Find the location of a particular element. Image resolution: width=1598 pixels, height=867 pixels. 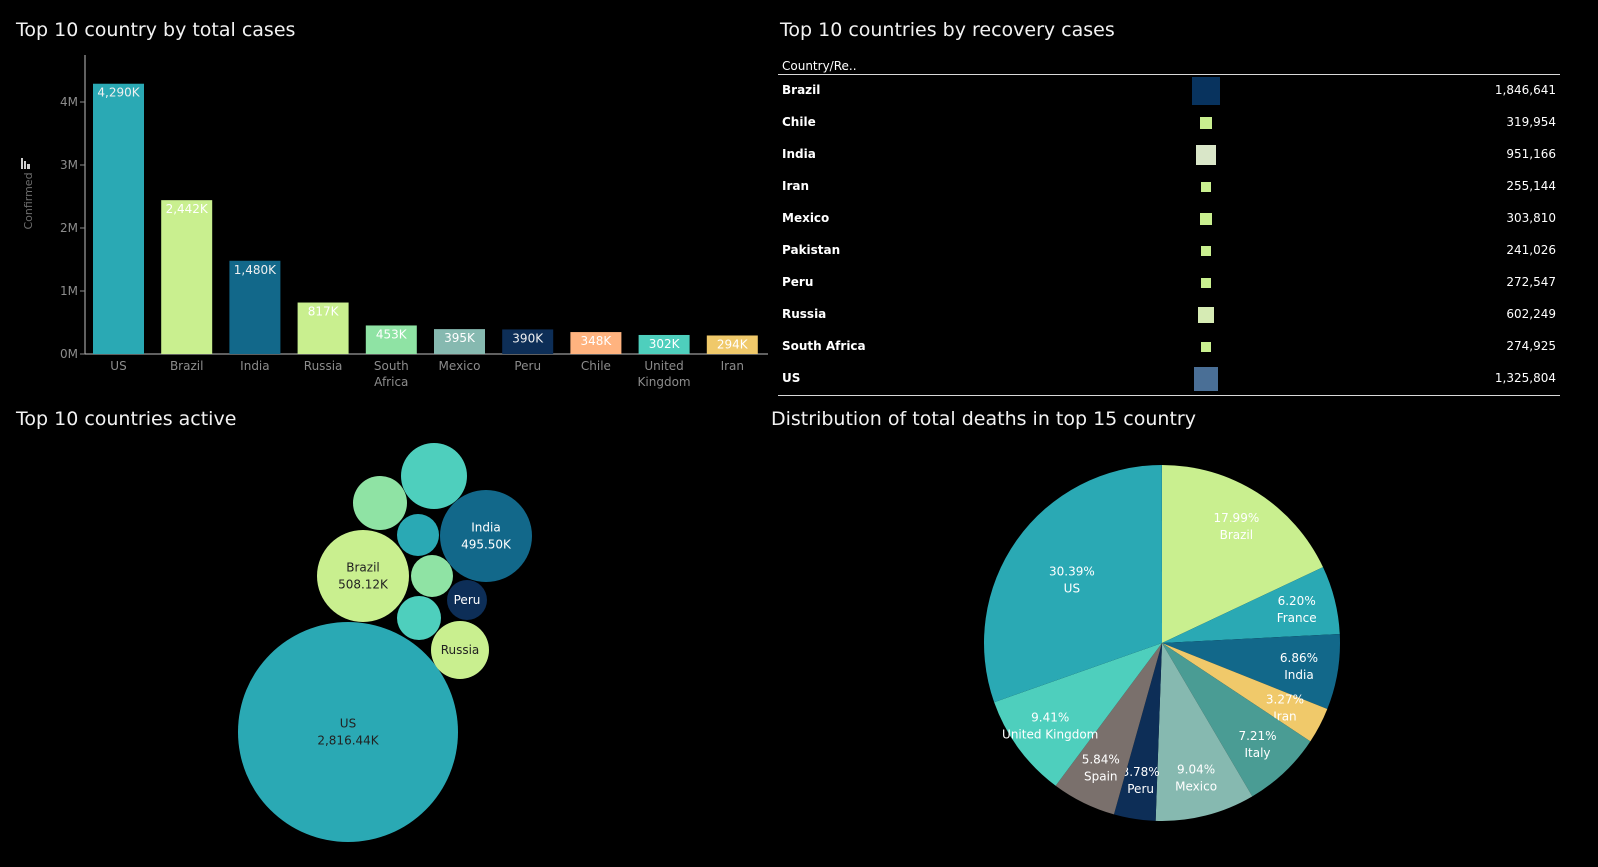

bubble-label: Russia is located at coordinates (460, 650).